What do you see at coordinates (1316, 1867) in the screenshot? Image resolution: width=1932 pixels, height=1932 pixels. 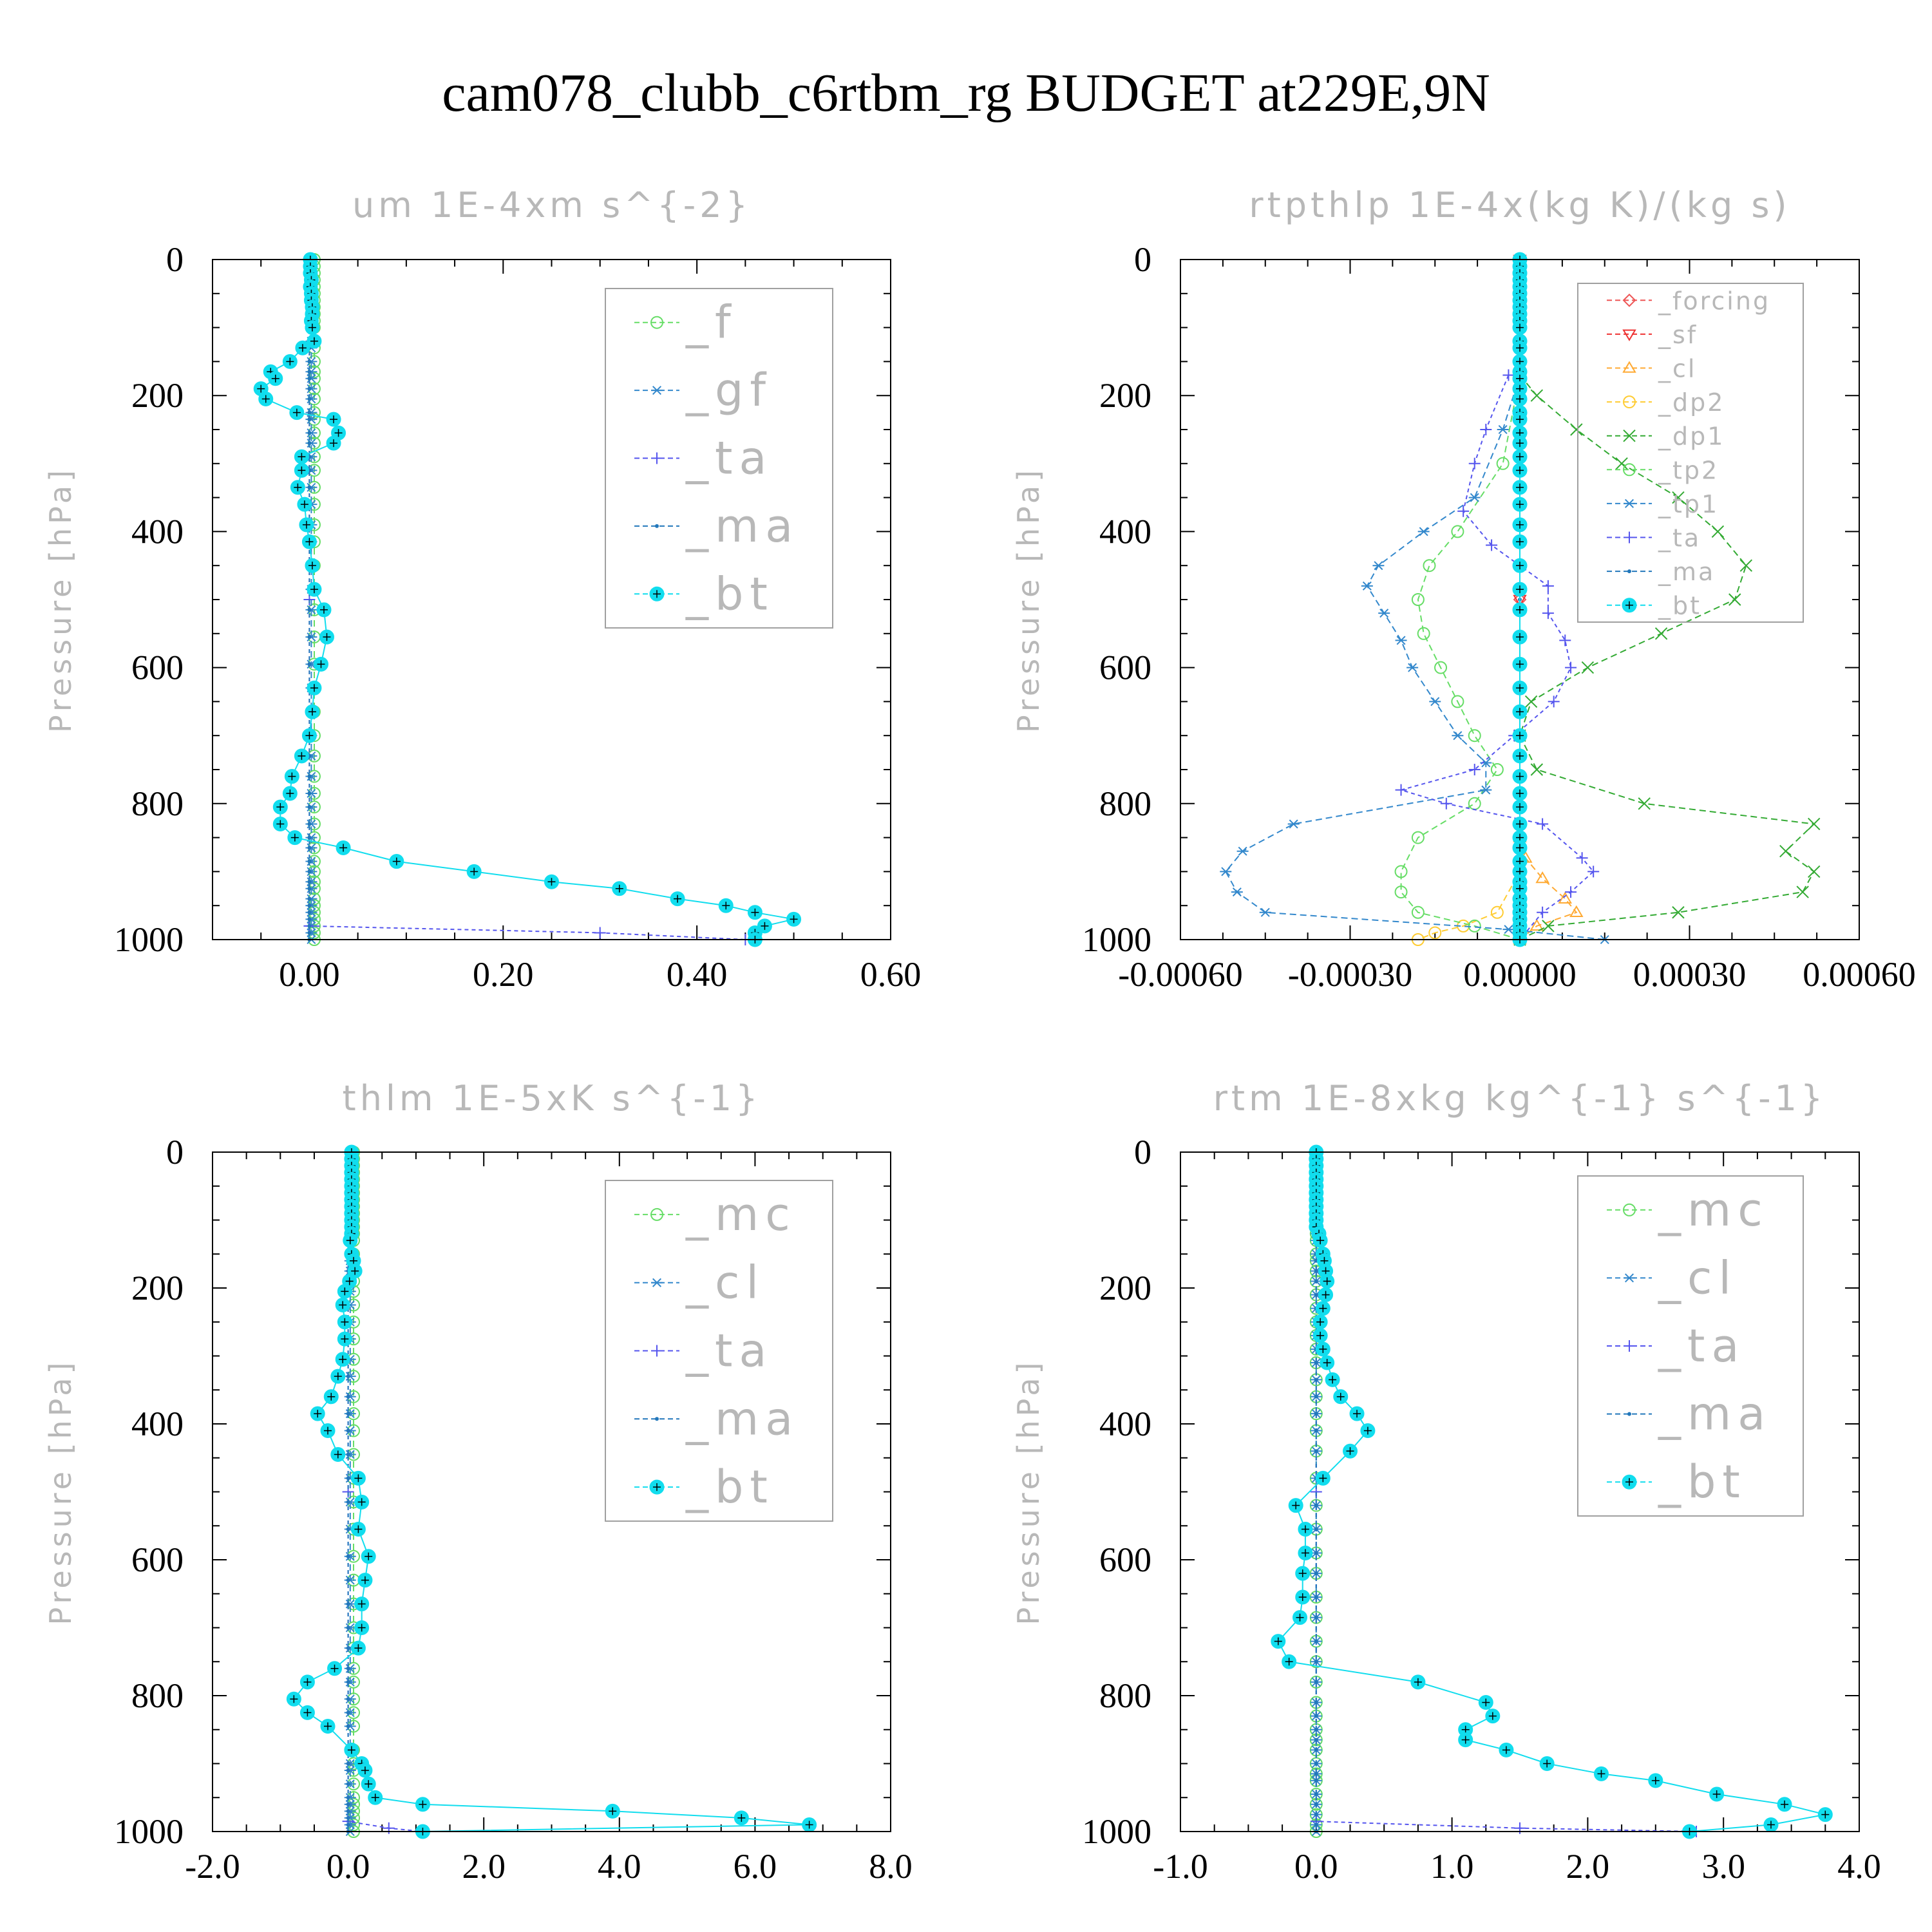 I see `x-tick-label: 0.0` at bounding box center [1316, 1867].